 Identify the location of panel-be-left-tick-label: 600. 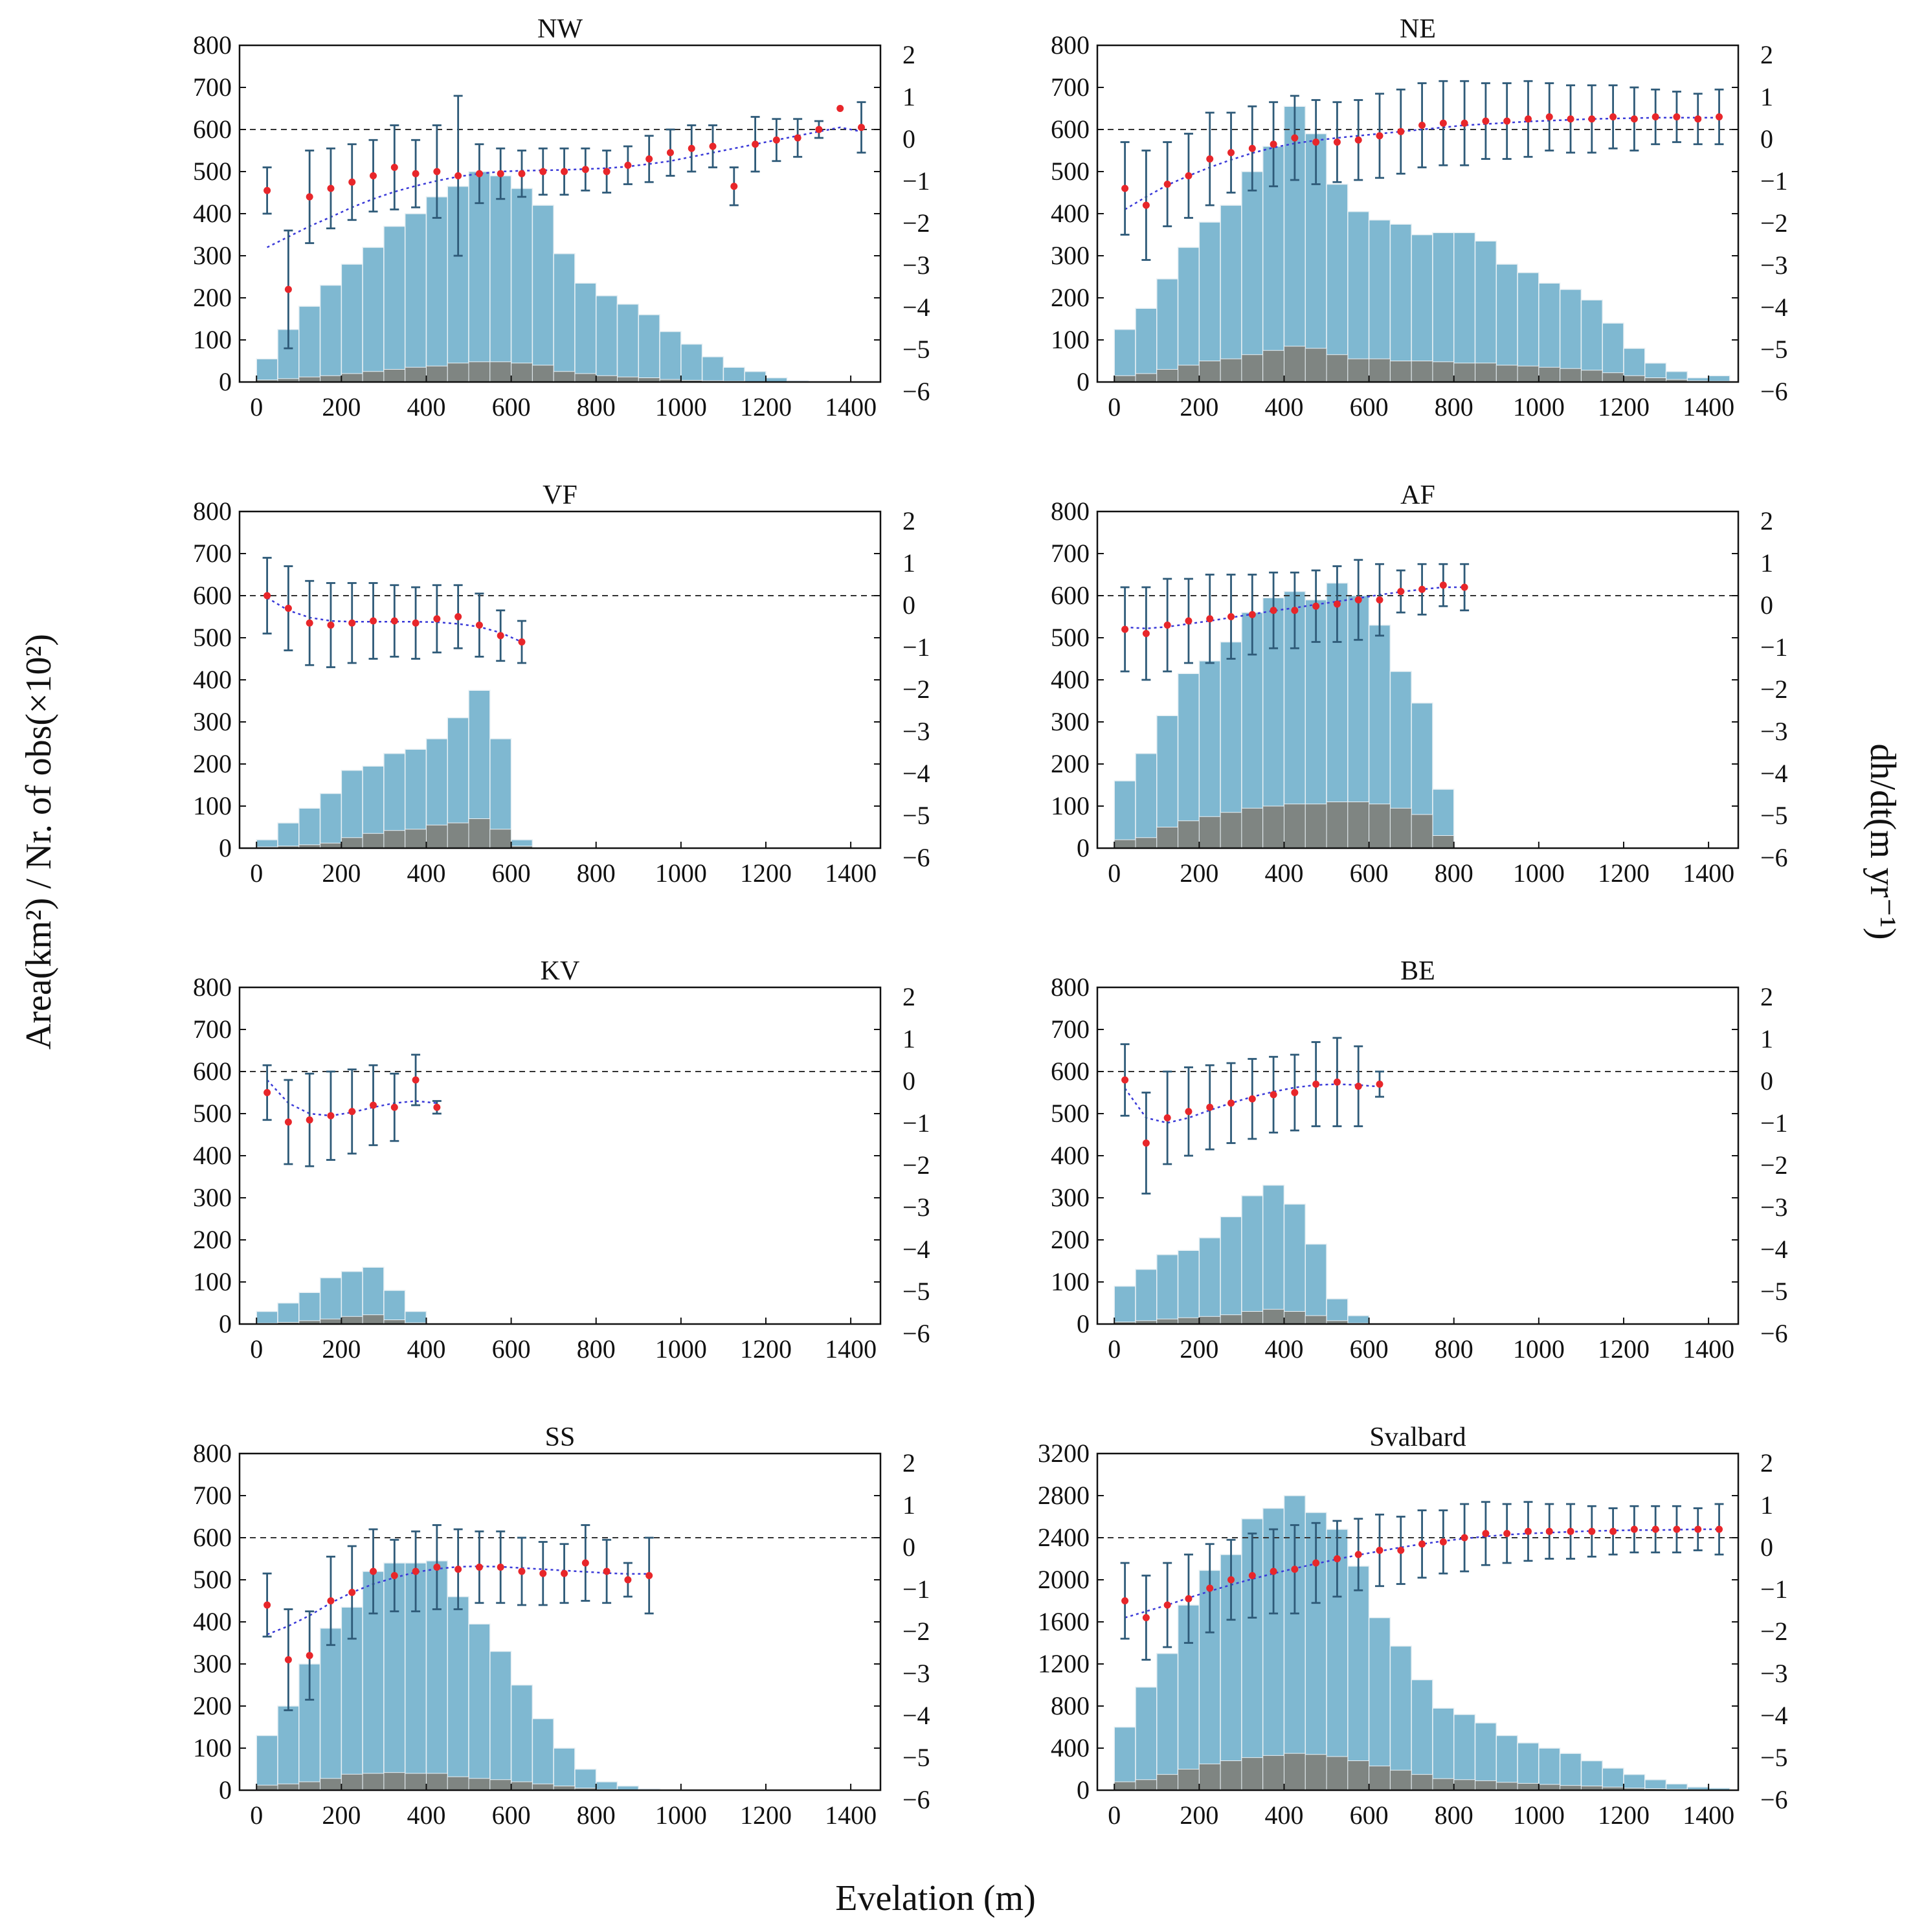
(1070, 1071).